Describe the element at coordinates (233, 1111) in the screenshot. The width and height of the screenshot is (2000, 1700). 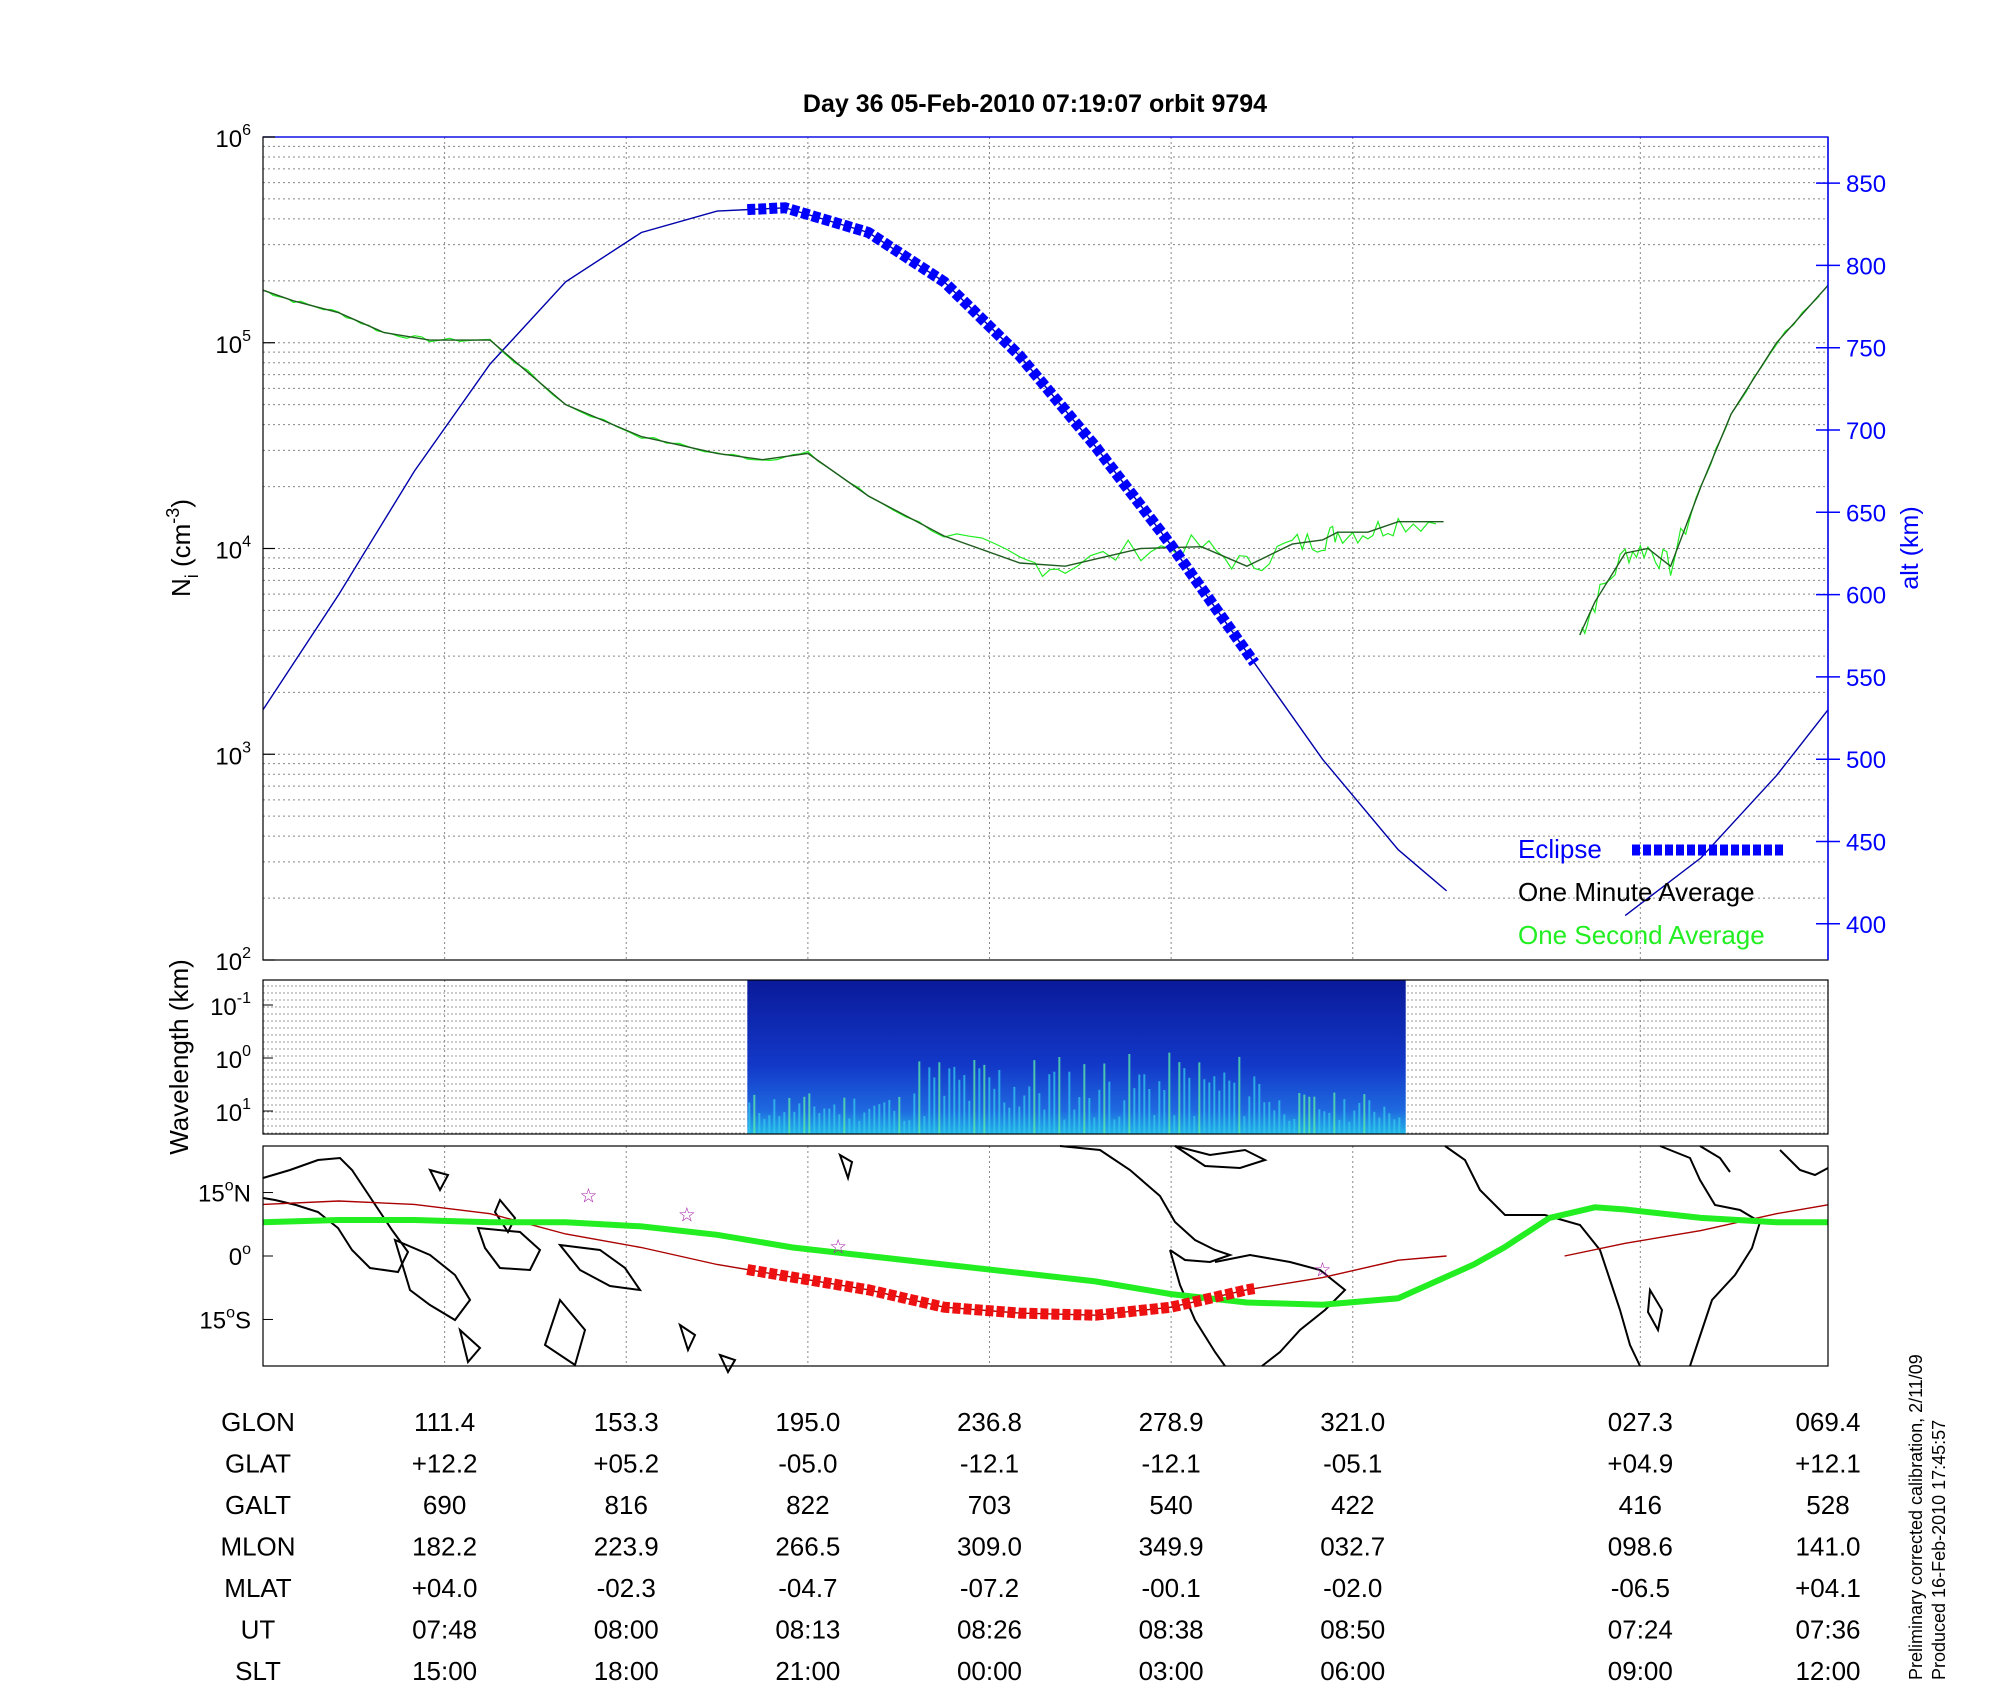
I see `spectrogram-tick-label: 10¹` at that location.